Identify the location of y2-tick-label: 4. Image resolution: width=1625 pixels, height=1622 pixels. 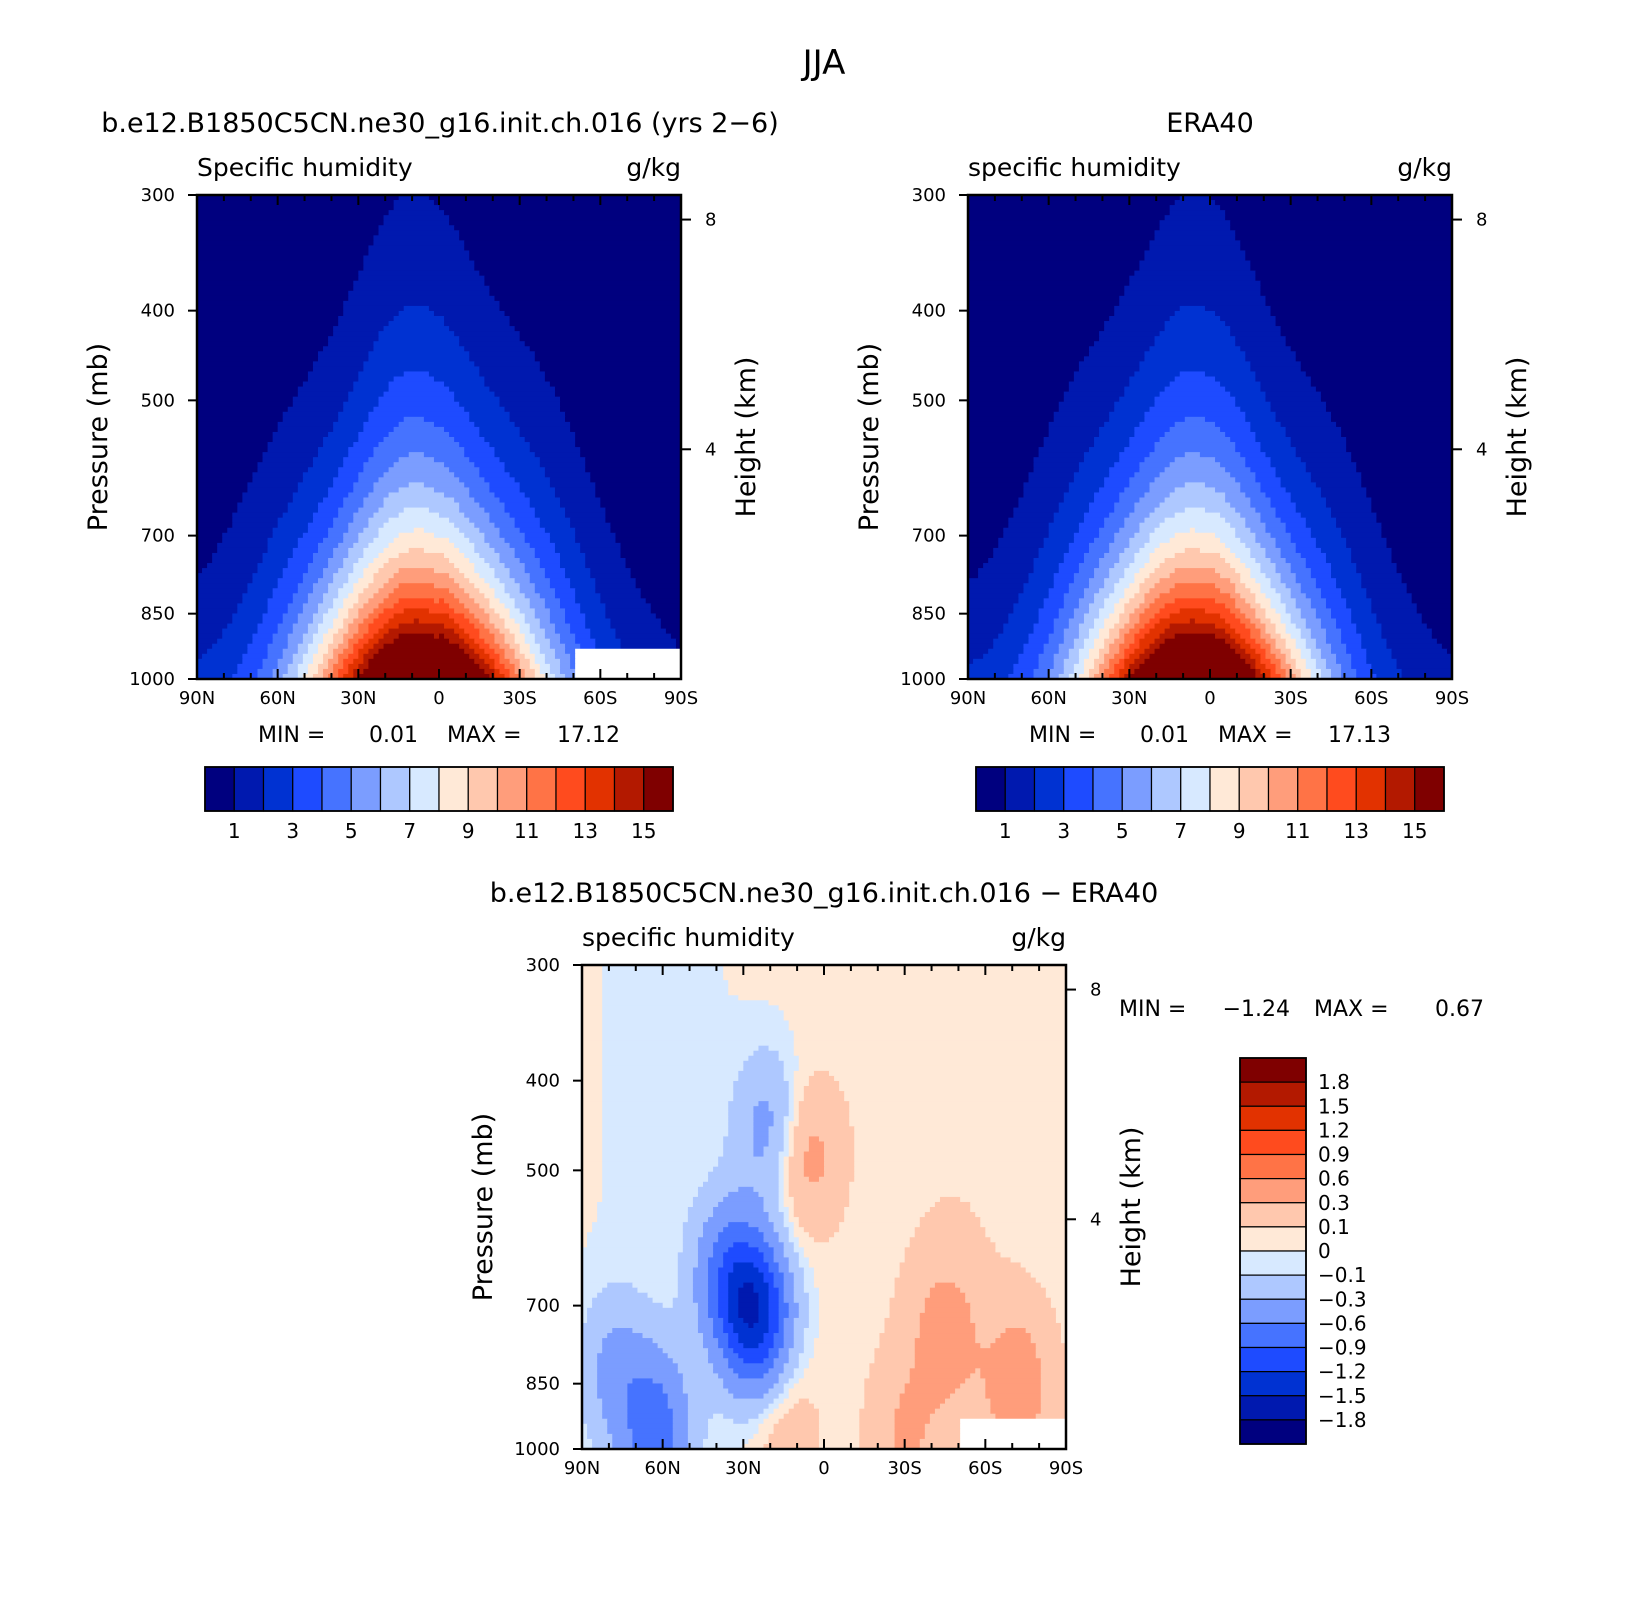
(1481, 449).